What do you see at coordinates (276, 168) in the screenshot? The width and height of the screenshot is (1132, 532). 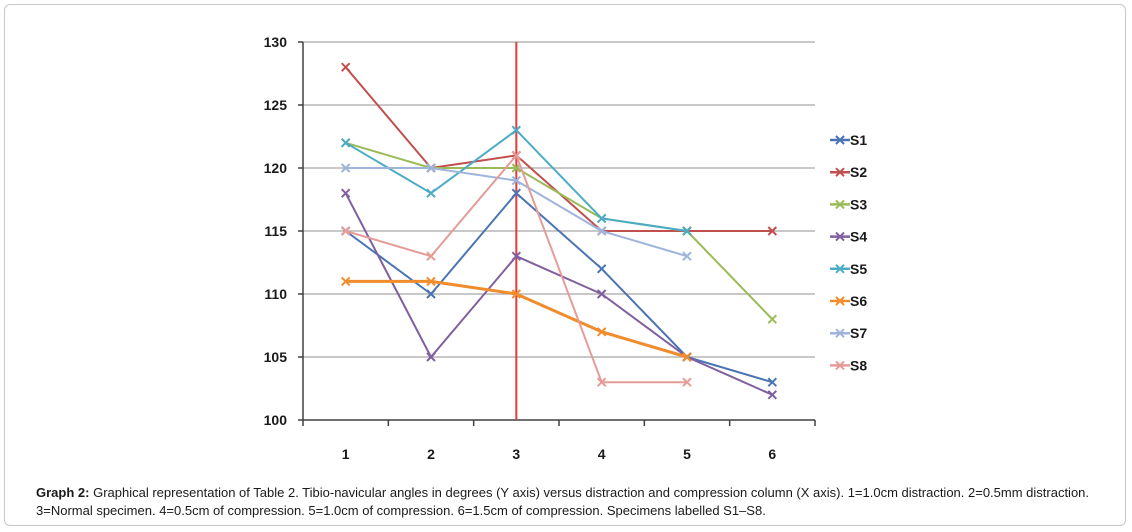 I see `y-tick-label: 120` at bounding box center [276, 168].